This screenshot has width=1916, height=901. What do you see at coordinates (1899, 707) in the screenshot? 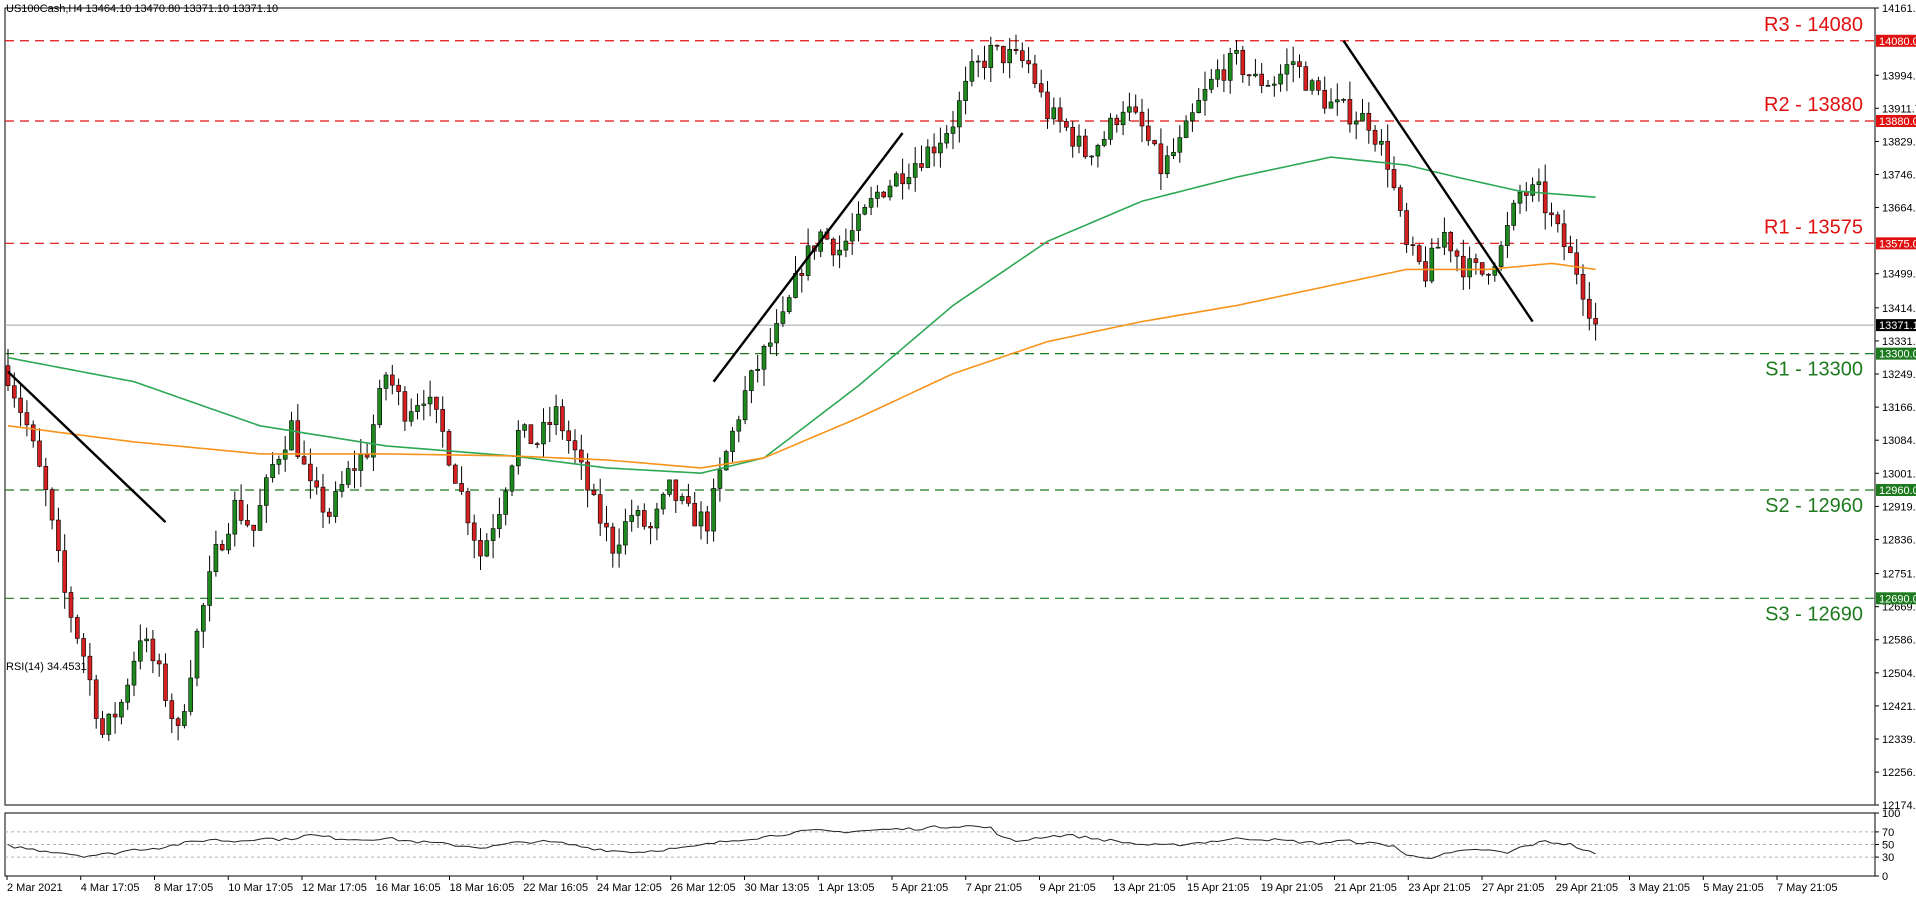
I see `y-tick-label: 12421.70` at bounding box center [1899, 707].